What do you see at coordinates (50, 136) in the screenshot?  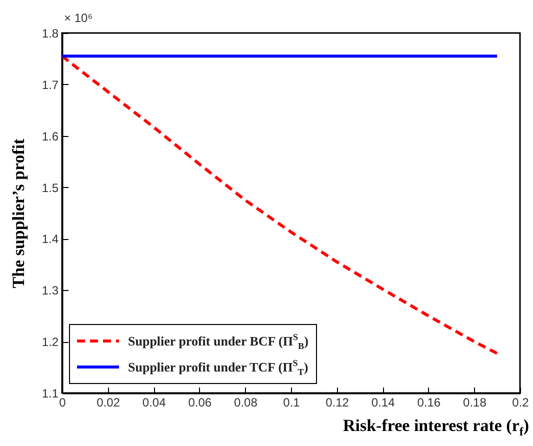 I see `y-tick-label: 1.6` at bounding box center [50, 136].